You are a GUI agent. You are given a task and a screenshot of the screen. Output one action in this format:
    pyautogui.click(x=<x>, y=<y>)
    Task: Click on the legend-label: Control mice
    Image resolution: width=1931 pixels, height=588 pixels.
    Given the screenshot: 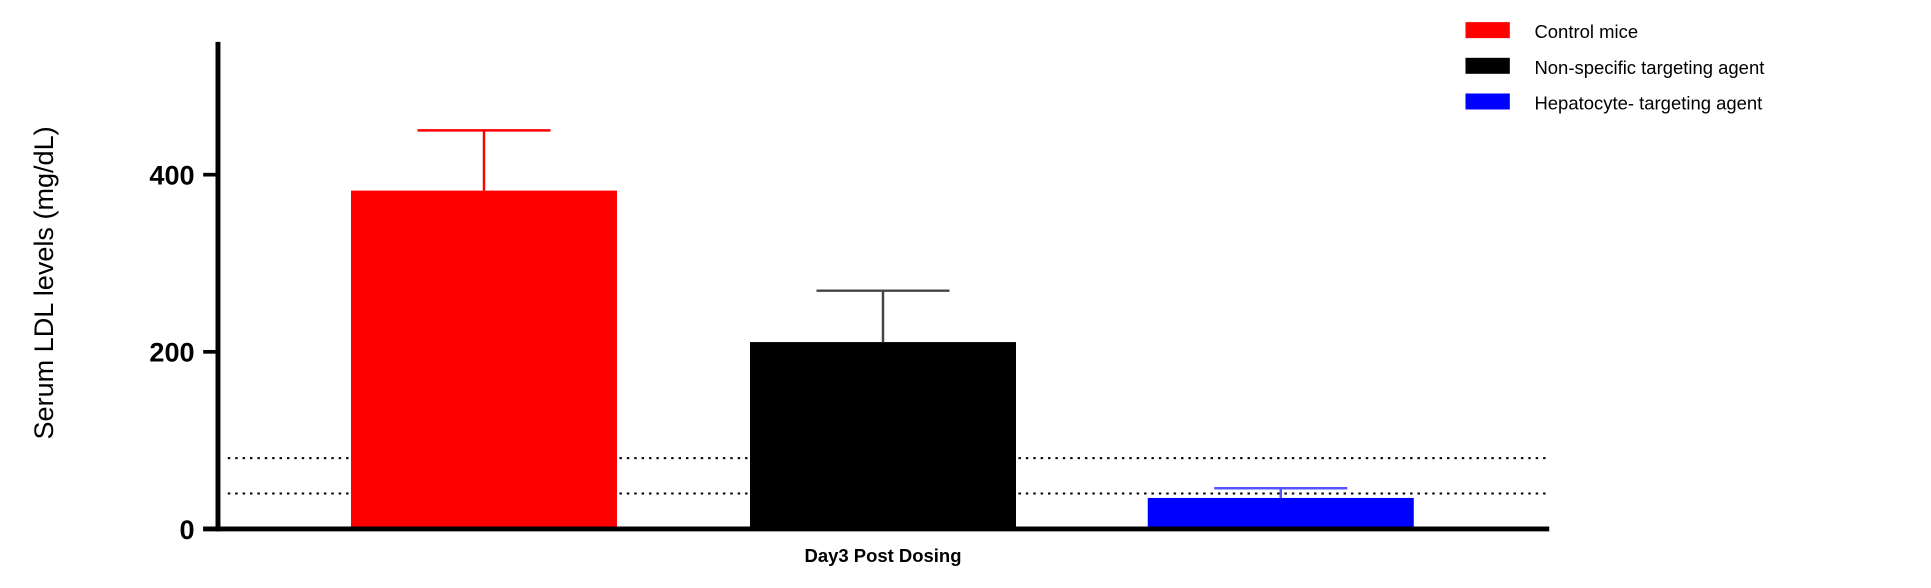 What is the action you would take?
    pyautogui.click(x=1586, y=31)
    